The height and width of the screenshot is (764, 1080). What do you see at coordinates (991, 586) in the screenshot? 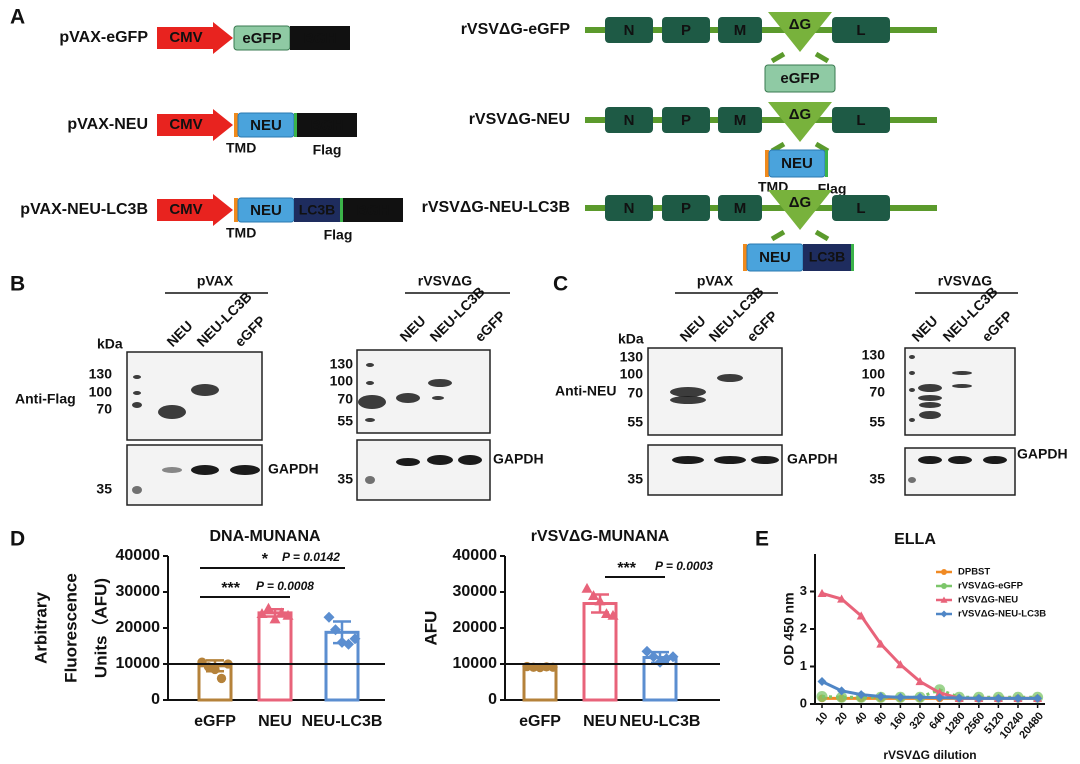
I see `legend-label: rVSVΔG-eGFP` at bounding box center [991, 586].